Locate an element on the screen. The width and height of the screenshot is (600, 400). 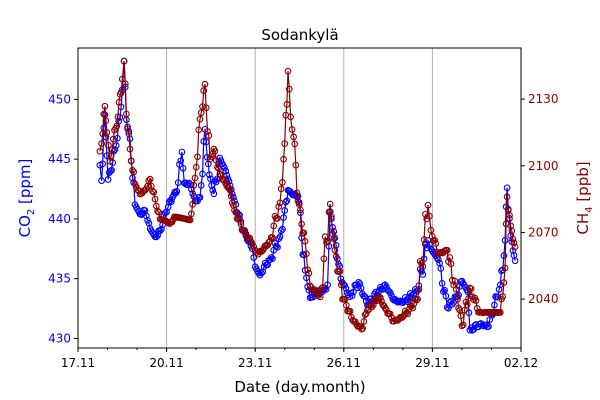
right-tick-label: 2040 is located at coordinates (543, 299).